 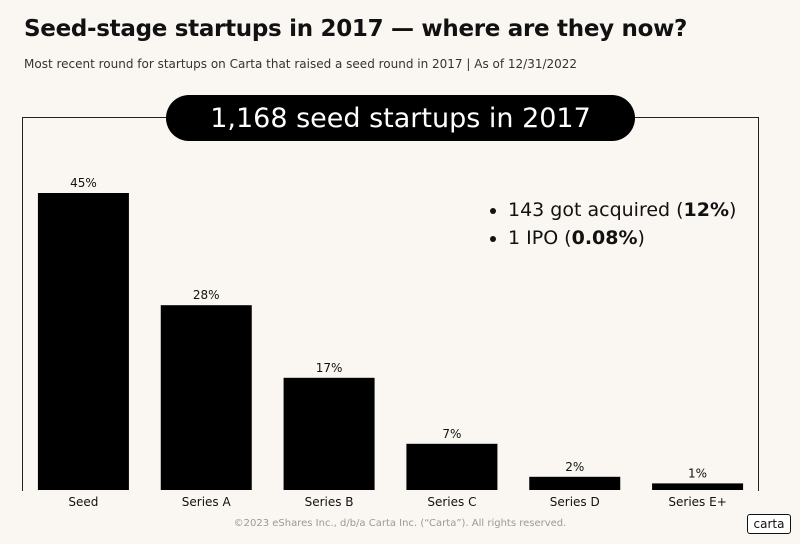 I want to click on callout-acquired: 143 got acquired (12%), so click(x=622, y=210).